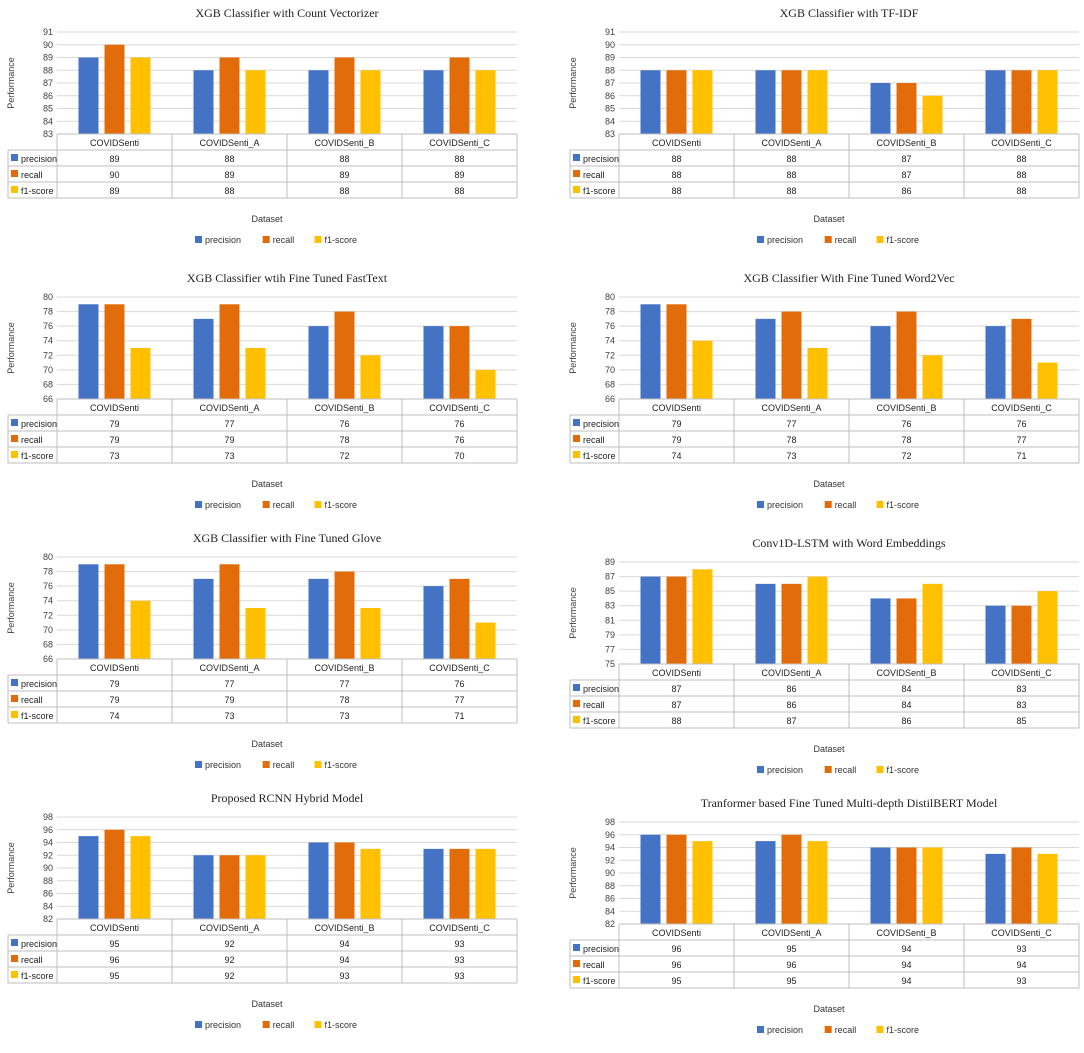 This screenshot has height=1053, width=1084. Describe the element at coordinates (37, 976) in the screenshot. I see `table-row-label: f1-score` at that location.